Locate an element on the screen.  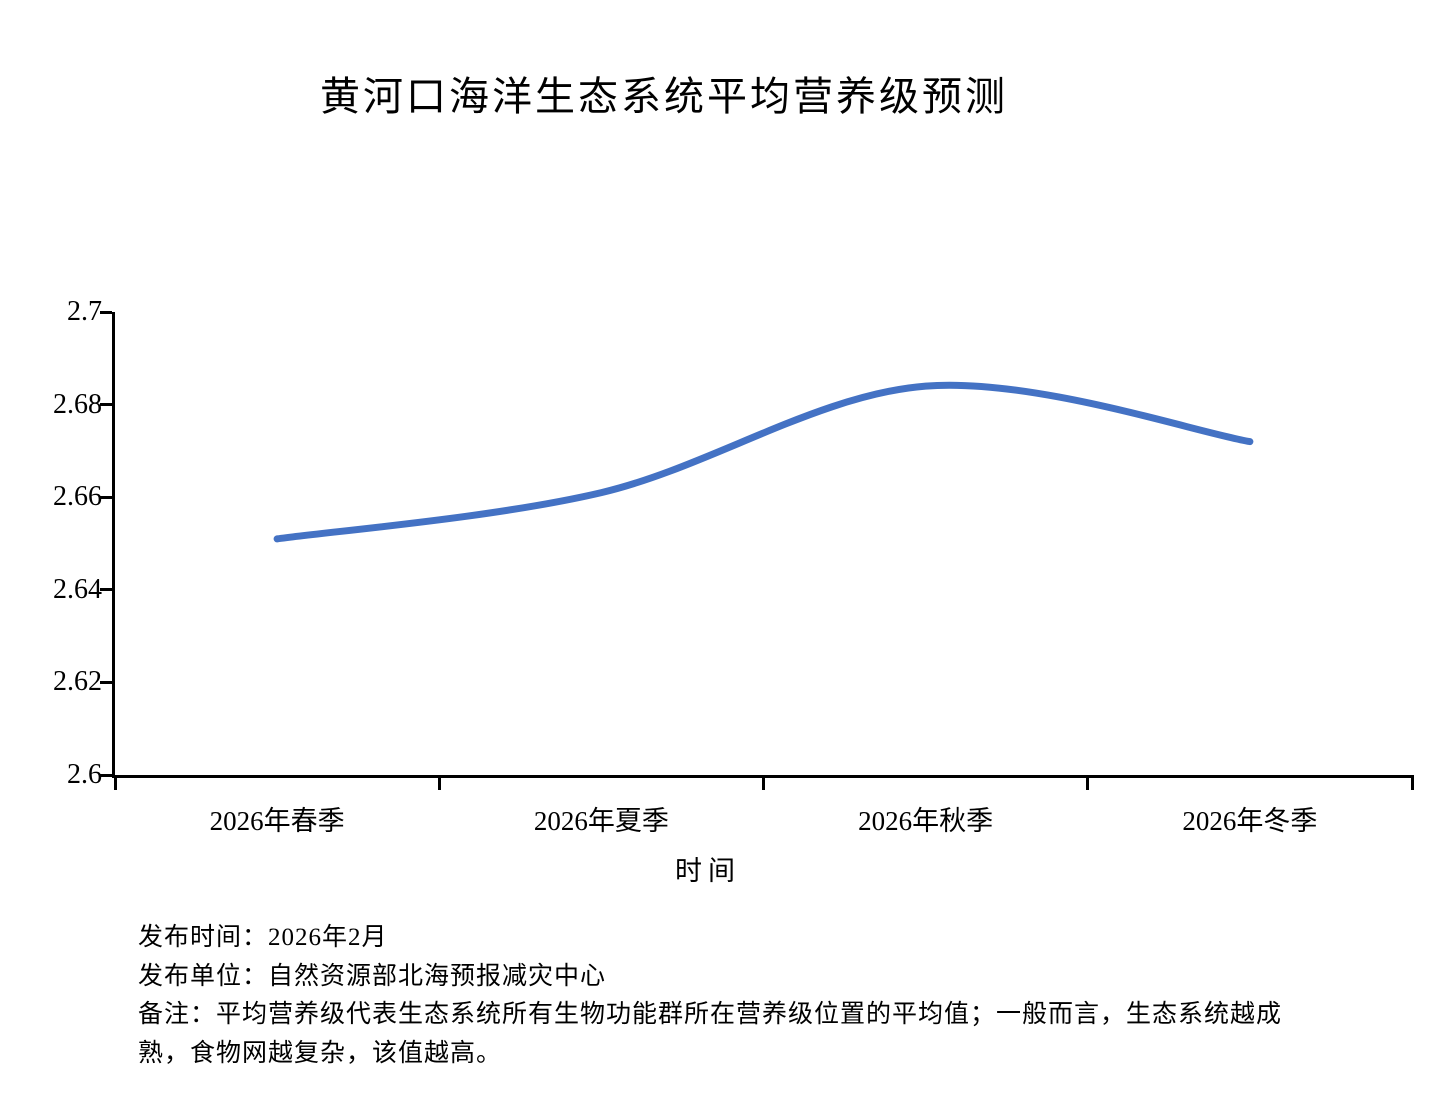
y-axis-tick-label: 2.6 is located at coordinates (84, 774).